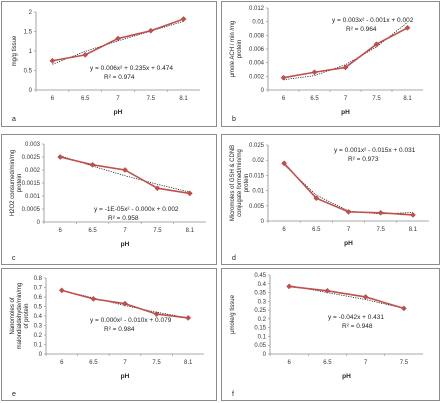 Image resolution: width=441 pixels, height=403 pixels. Describe the element at coordinates (233, 394) in the screenshot. I see `panel-letter: f` at that location.